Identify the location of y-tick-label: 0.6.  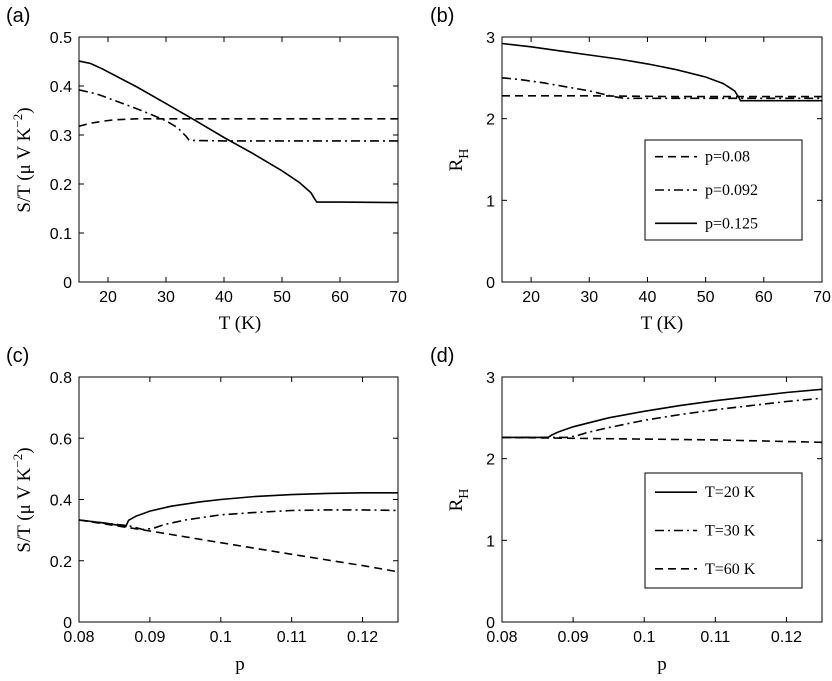
(61, 439).